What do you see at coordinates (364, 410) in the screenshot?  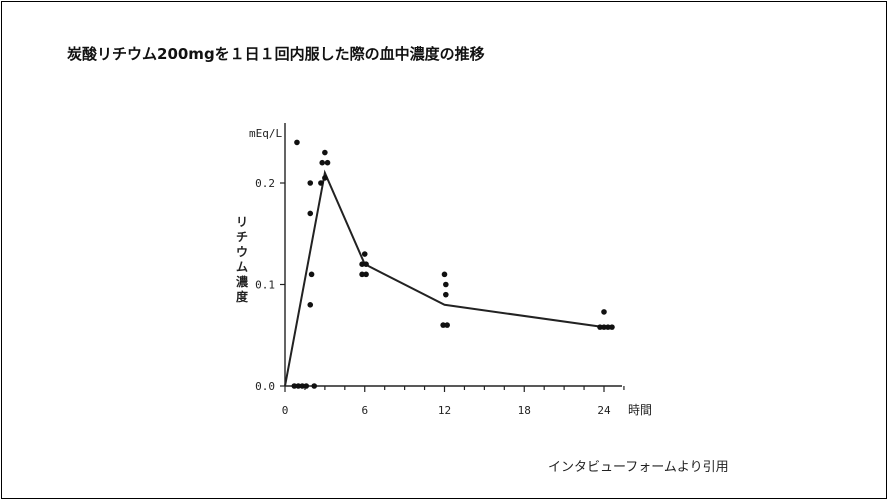 I see `x-tick-label: 6` at bounding box center [364, 410].